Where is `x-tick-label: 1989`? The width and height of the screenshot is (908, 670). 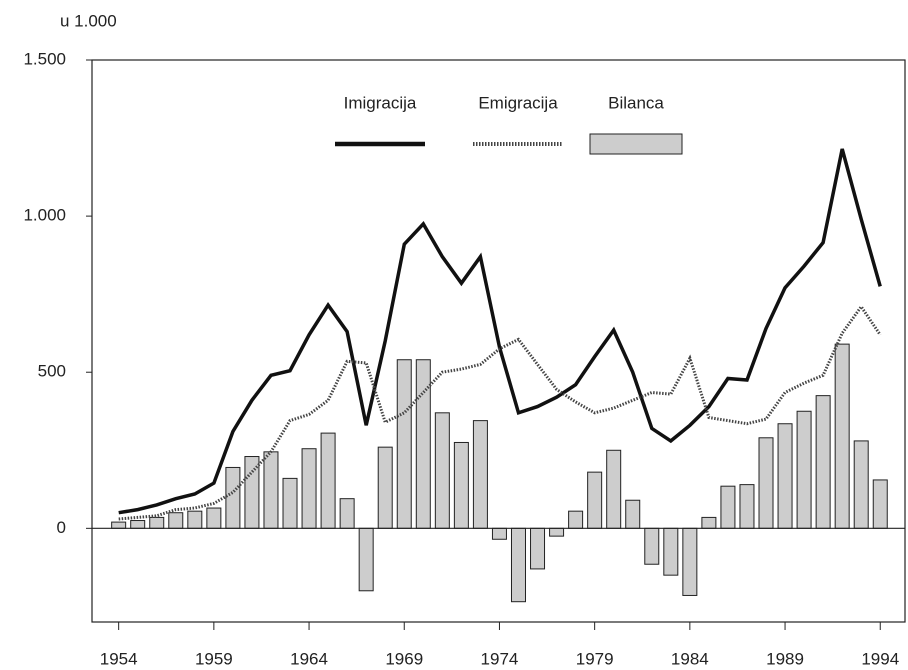
x-tick-label: 1989 is located at coordinates (785, 658).